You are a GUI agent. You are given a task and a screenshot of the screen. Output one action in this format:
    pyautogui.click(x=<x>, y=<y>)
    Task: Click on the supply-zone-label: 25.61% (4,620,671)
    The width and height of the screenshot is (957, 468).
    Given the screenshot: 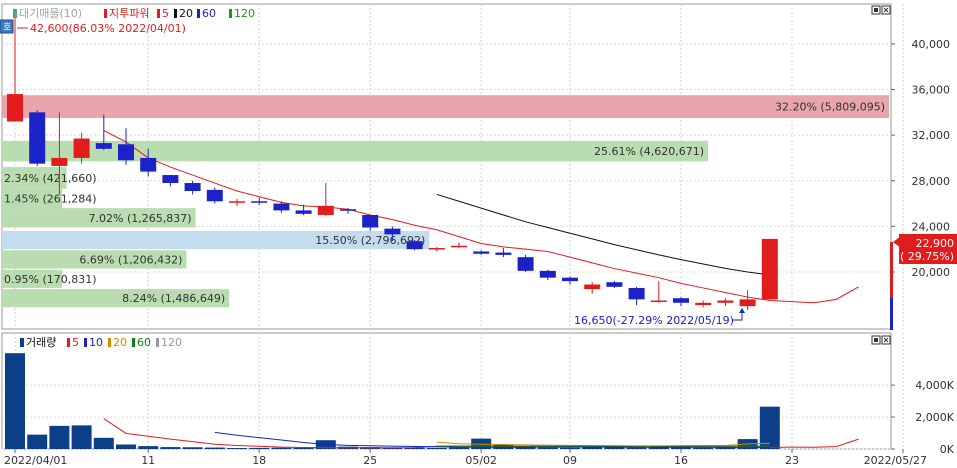 What is the action you would take?
    pyautogui.click(x=649, y=151)
    